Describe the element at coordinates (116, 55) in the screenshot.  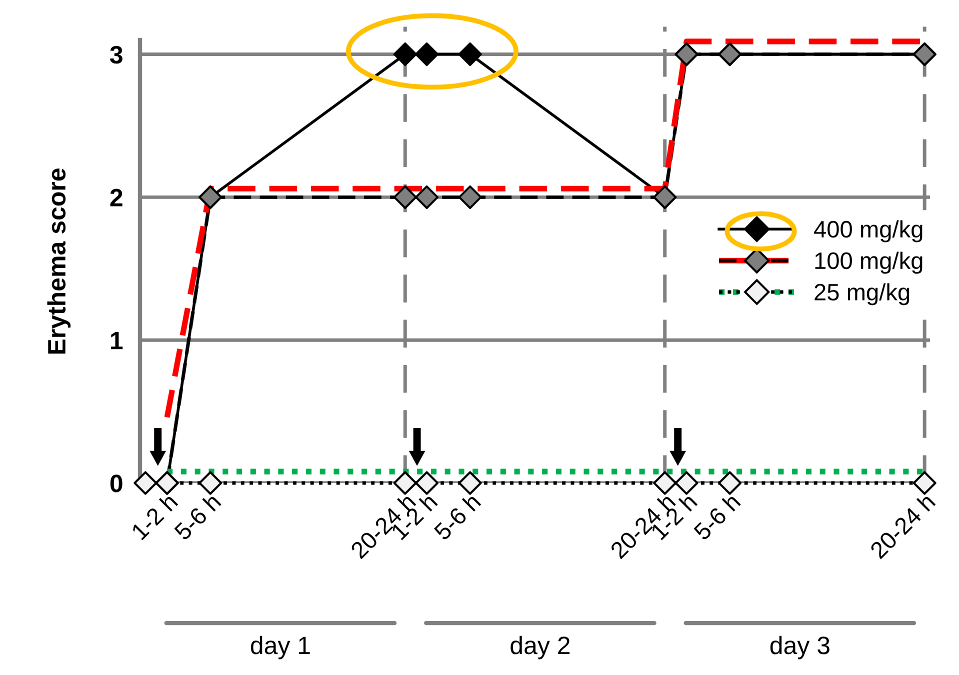
I see `y-tick-label: 3` at that location.